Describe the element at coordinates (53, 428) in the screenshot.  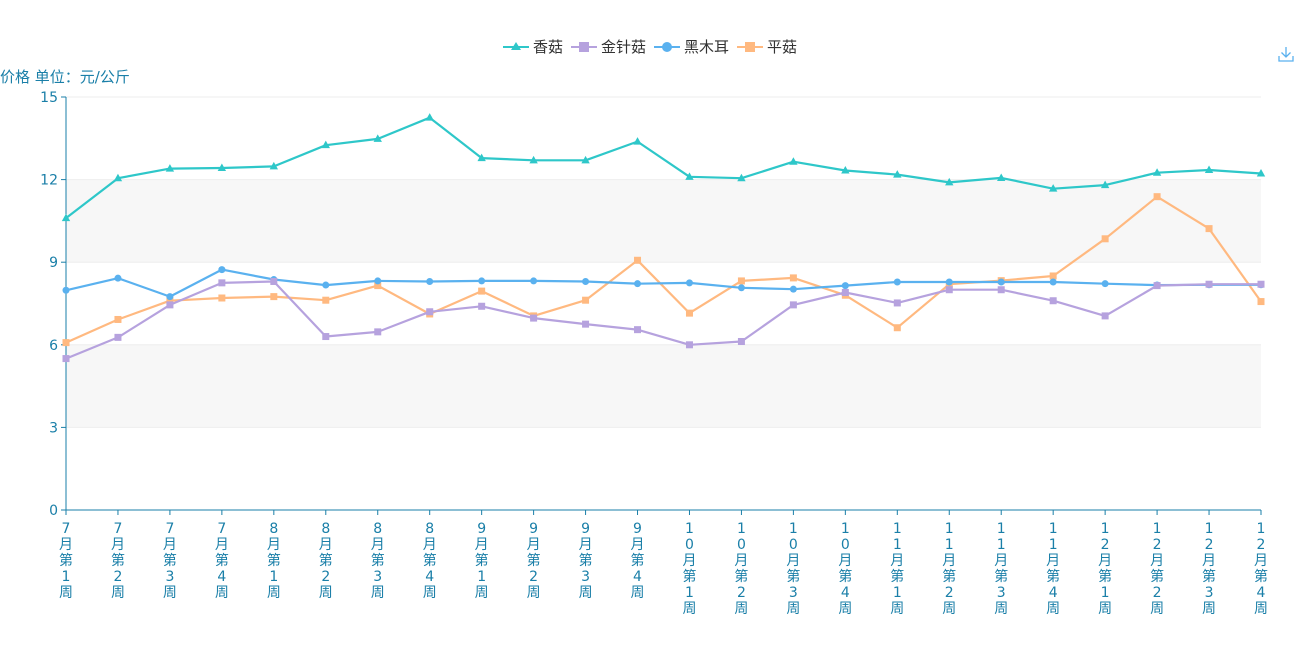
I see `y-tick-label: 3` at that location.